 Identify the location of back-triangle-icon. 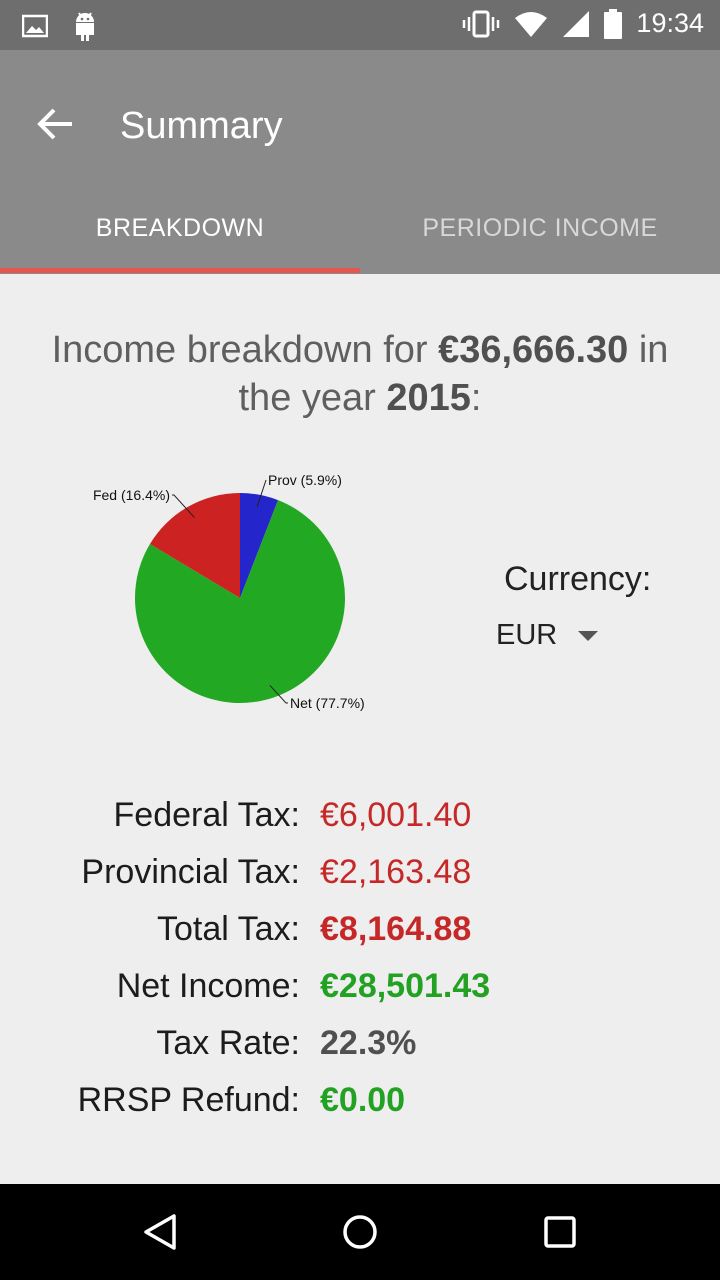
(160, 1232).